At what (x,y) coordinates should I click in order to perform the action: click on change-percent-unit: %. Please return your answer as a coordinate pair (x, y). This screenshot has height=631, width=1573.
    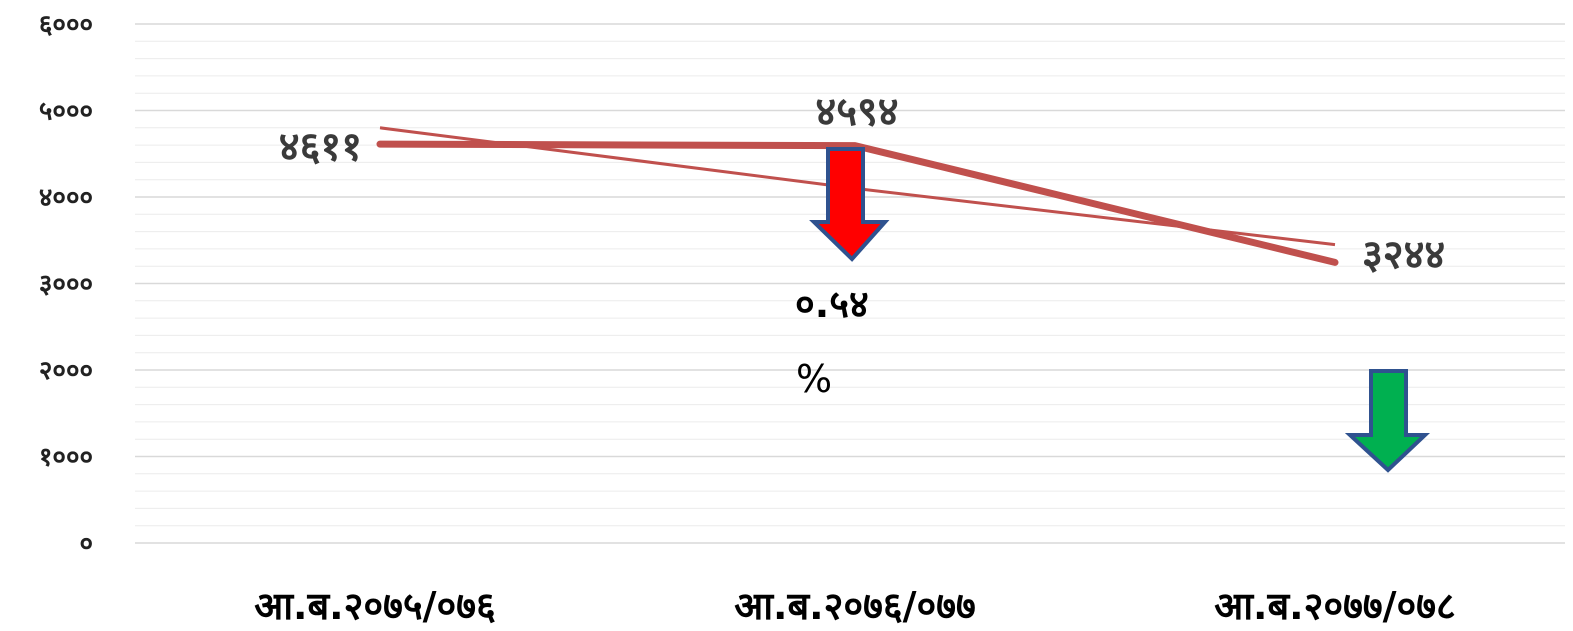
    Looking at the image, I should click on (814, 379).